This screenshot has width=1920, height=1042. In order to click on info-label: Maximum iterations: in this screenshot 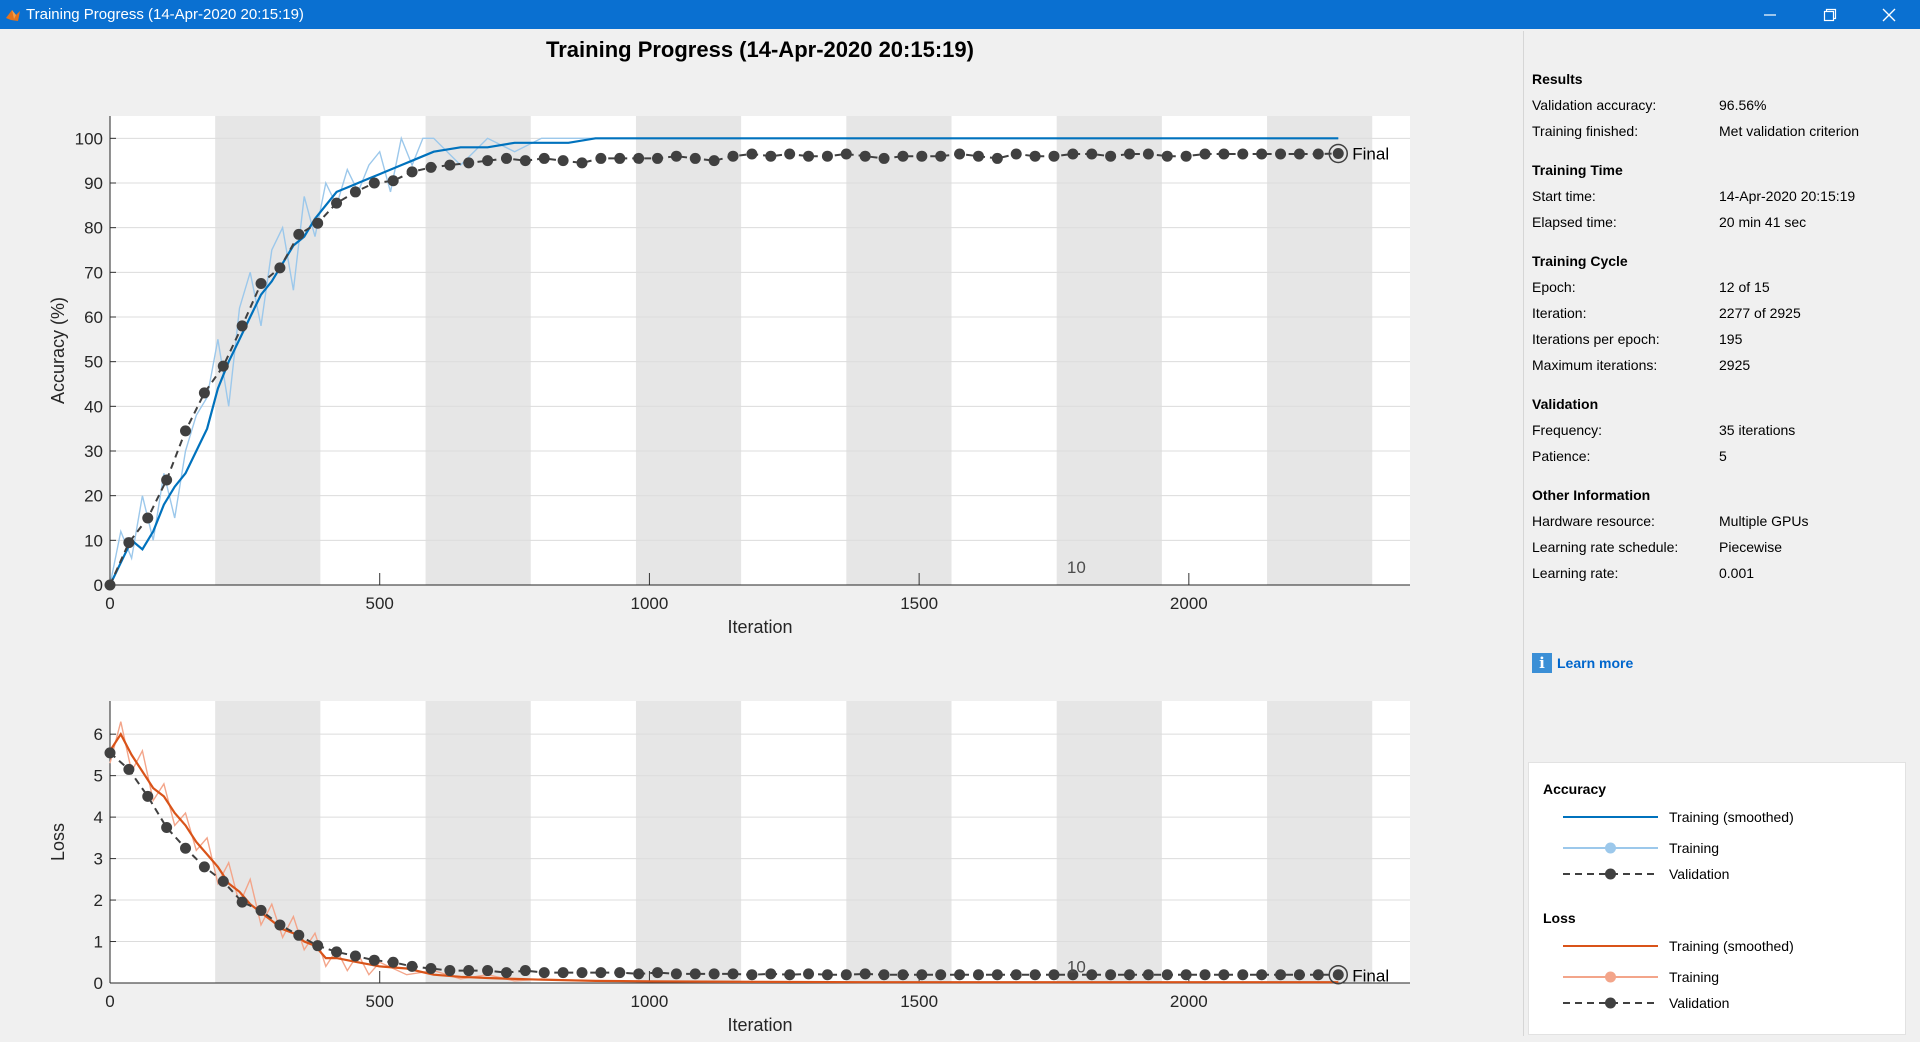, I will do `click(1595, 365)`.